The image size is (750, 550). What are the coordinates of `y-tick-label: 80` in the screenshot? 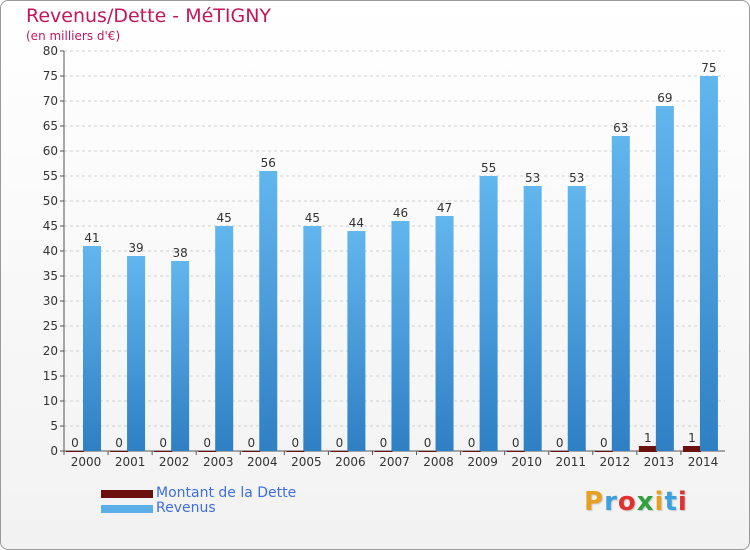 It's located at (50, 51).